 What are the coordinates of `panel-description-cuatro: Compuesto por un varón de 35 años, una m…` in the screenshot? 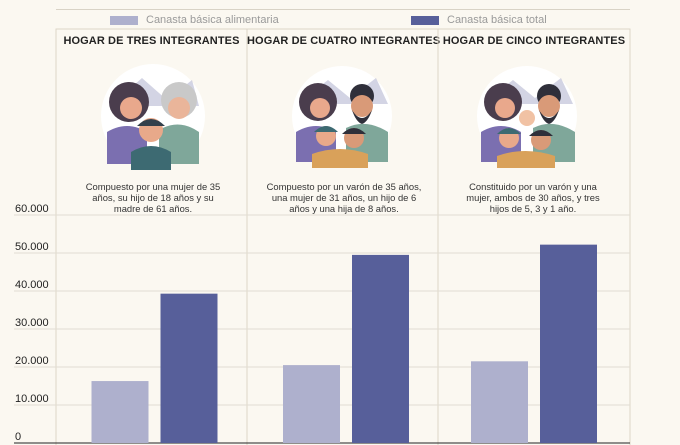 It's located at (344, 197).